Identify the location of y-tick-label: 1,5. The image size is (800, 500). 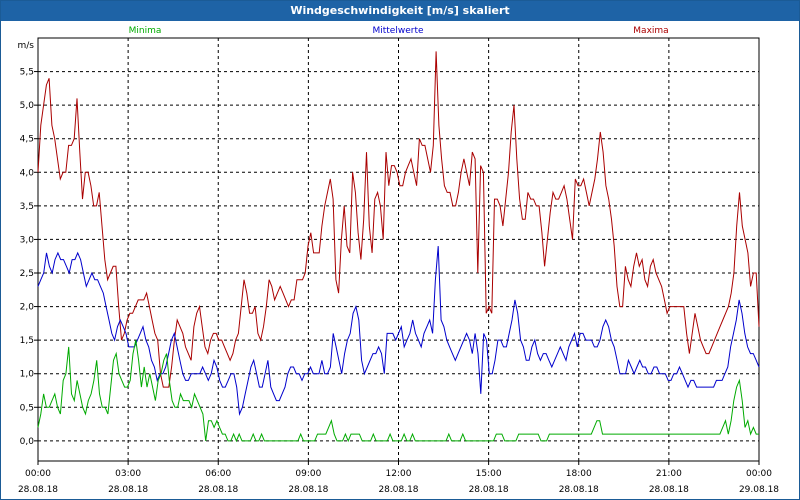
(27, 341).